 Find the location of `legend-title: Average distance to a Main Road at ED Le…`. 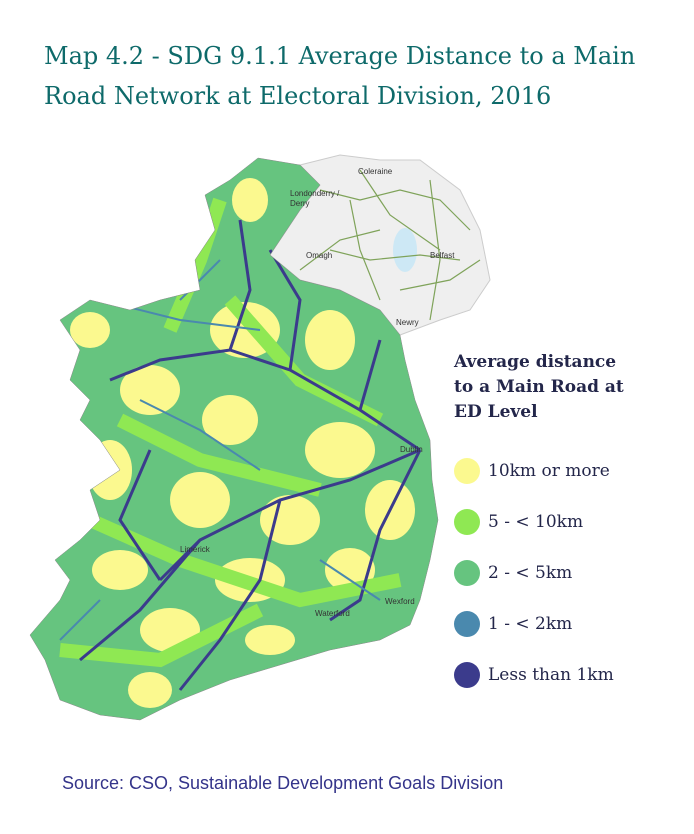

legend-title: Average distance to a Main Road at ED Le… is located at coordinates (539, 387).